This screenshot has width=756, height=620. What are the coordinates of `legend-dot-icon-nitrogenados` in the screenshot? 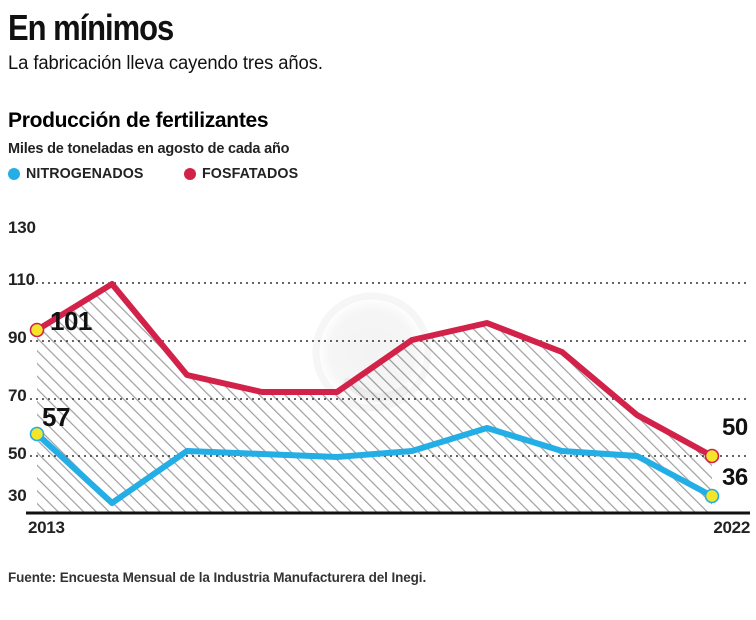 It's located at (14, 173).